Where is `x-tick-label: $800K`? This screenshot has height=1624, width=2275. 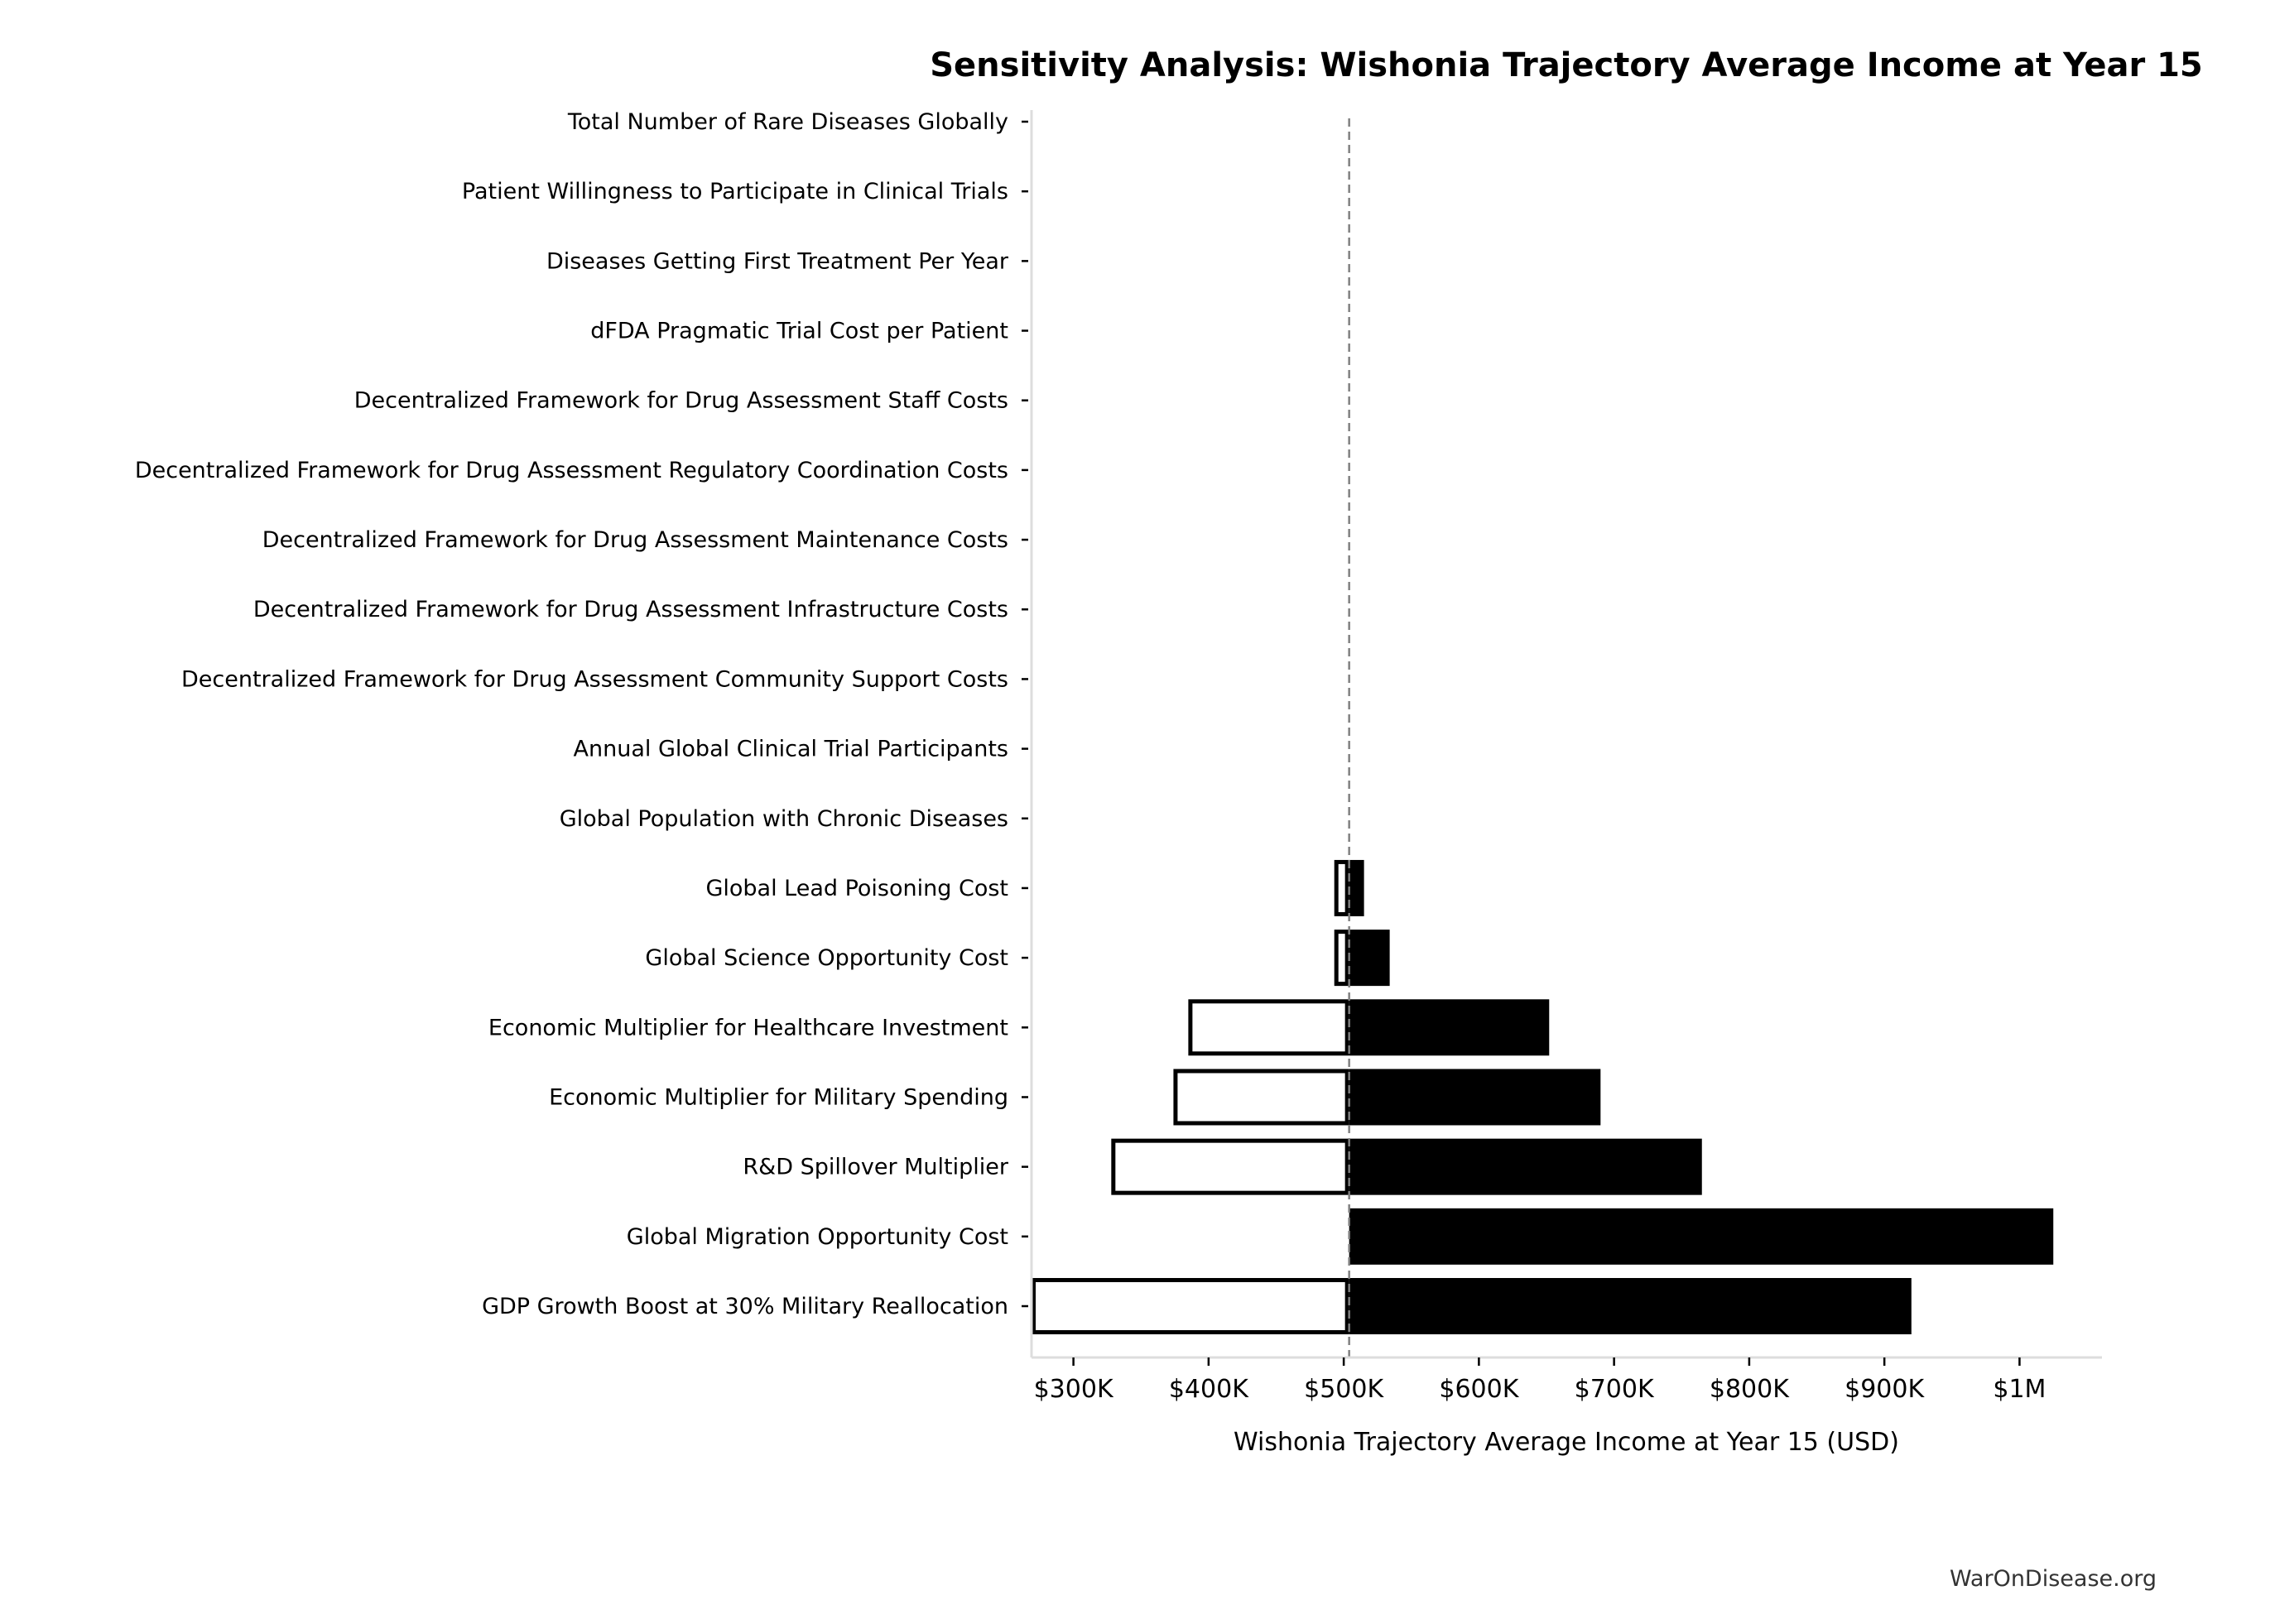
x-tick-label: $800K is located at coordinates (1750, 1389).